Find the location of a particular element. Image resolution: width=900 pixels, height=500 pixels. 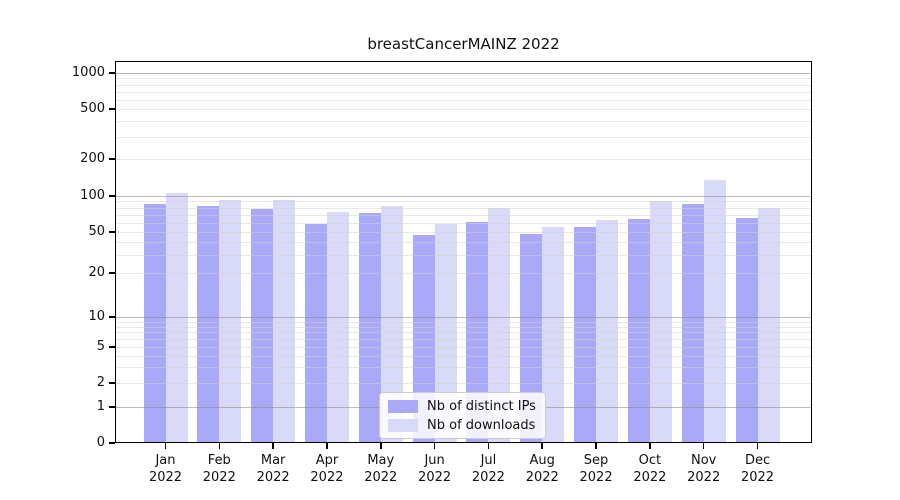

legend: Nb of distinct IPs Nb of downloads is located at coordinates (462, 415).